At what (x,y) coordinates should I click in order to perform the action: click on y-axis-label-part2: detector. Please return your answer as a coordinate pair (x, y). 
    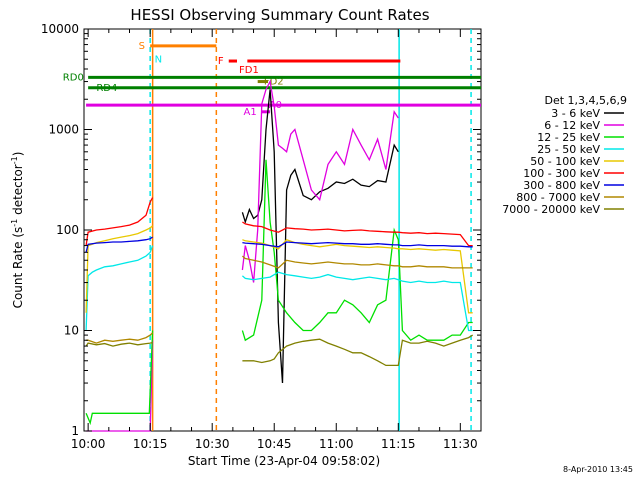
    Looking at the image, I should click on (18, 191).